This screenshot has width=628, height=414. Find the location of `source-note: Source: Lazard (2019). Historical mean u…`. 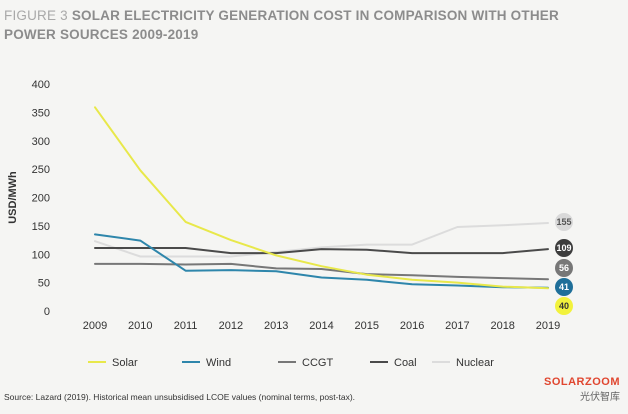

source-note: Source: Lazard (2019). Historical mean u… is located at coordinates (180, 397).